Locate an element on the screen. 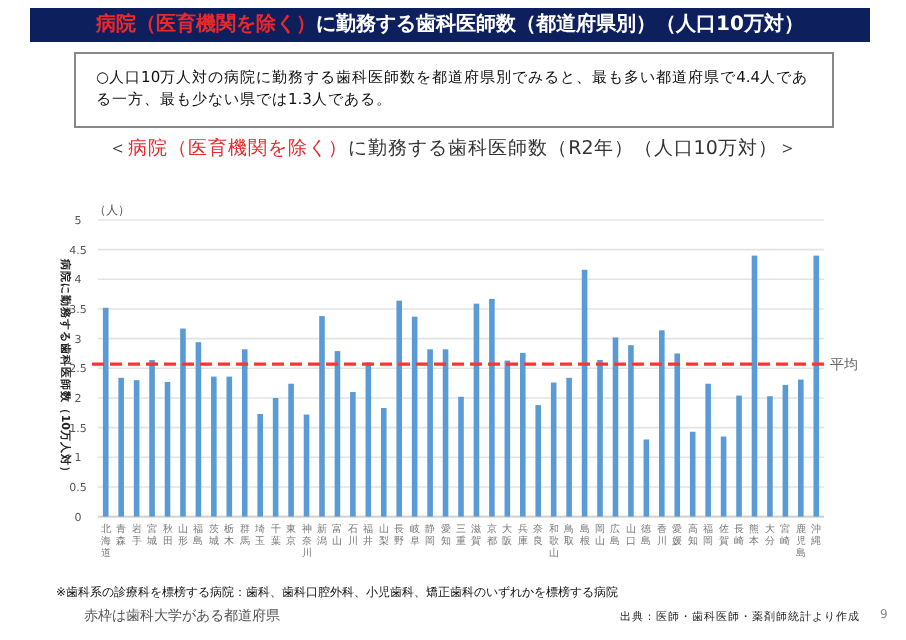 The image size is (906, 640). chart-subtitle: ＜病院（医育機関を除く）に勤務する歯科医師数（R2年）（人口10万対）＞ is located at coordinates (453, 149).